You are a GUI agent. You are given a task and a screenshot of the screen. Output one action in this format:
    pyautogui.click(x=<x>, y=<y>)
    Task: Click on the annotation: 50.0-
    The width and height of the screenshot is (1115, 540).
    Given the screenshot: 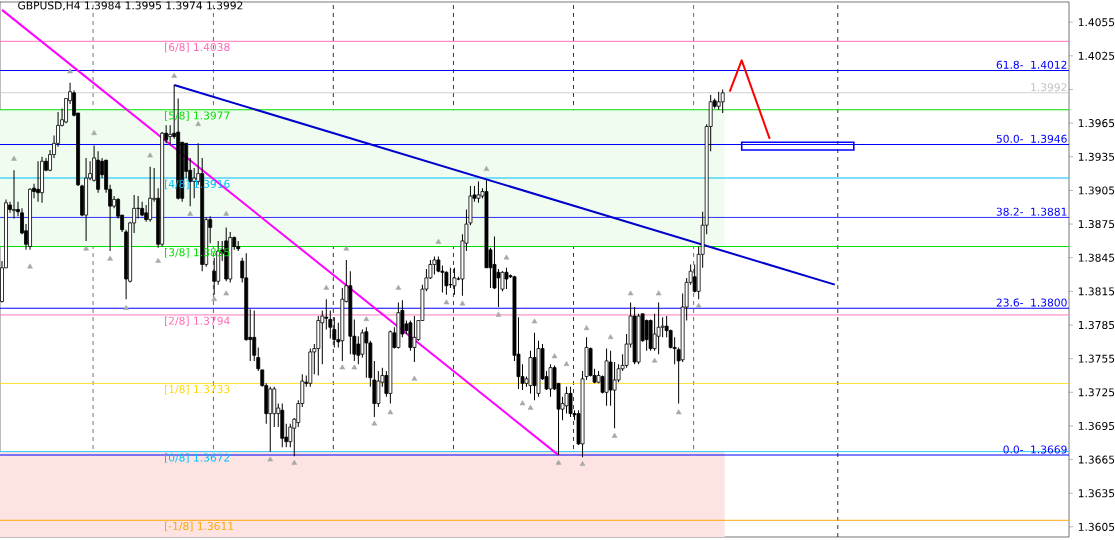 What is the action you would take?
    pyautogui.click(x=1010, y=138)
    